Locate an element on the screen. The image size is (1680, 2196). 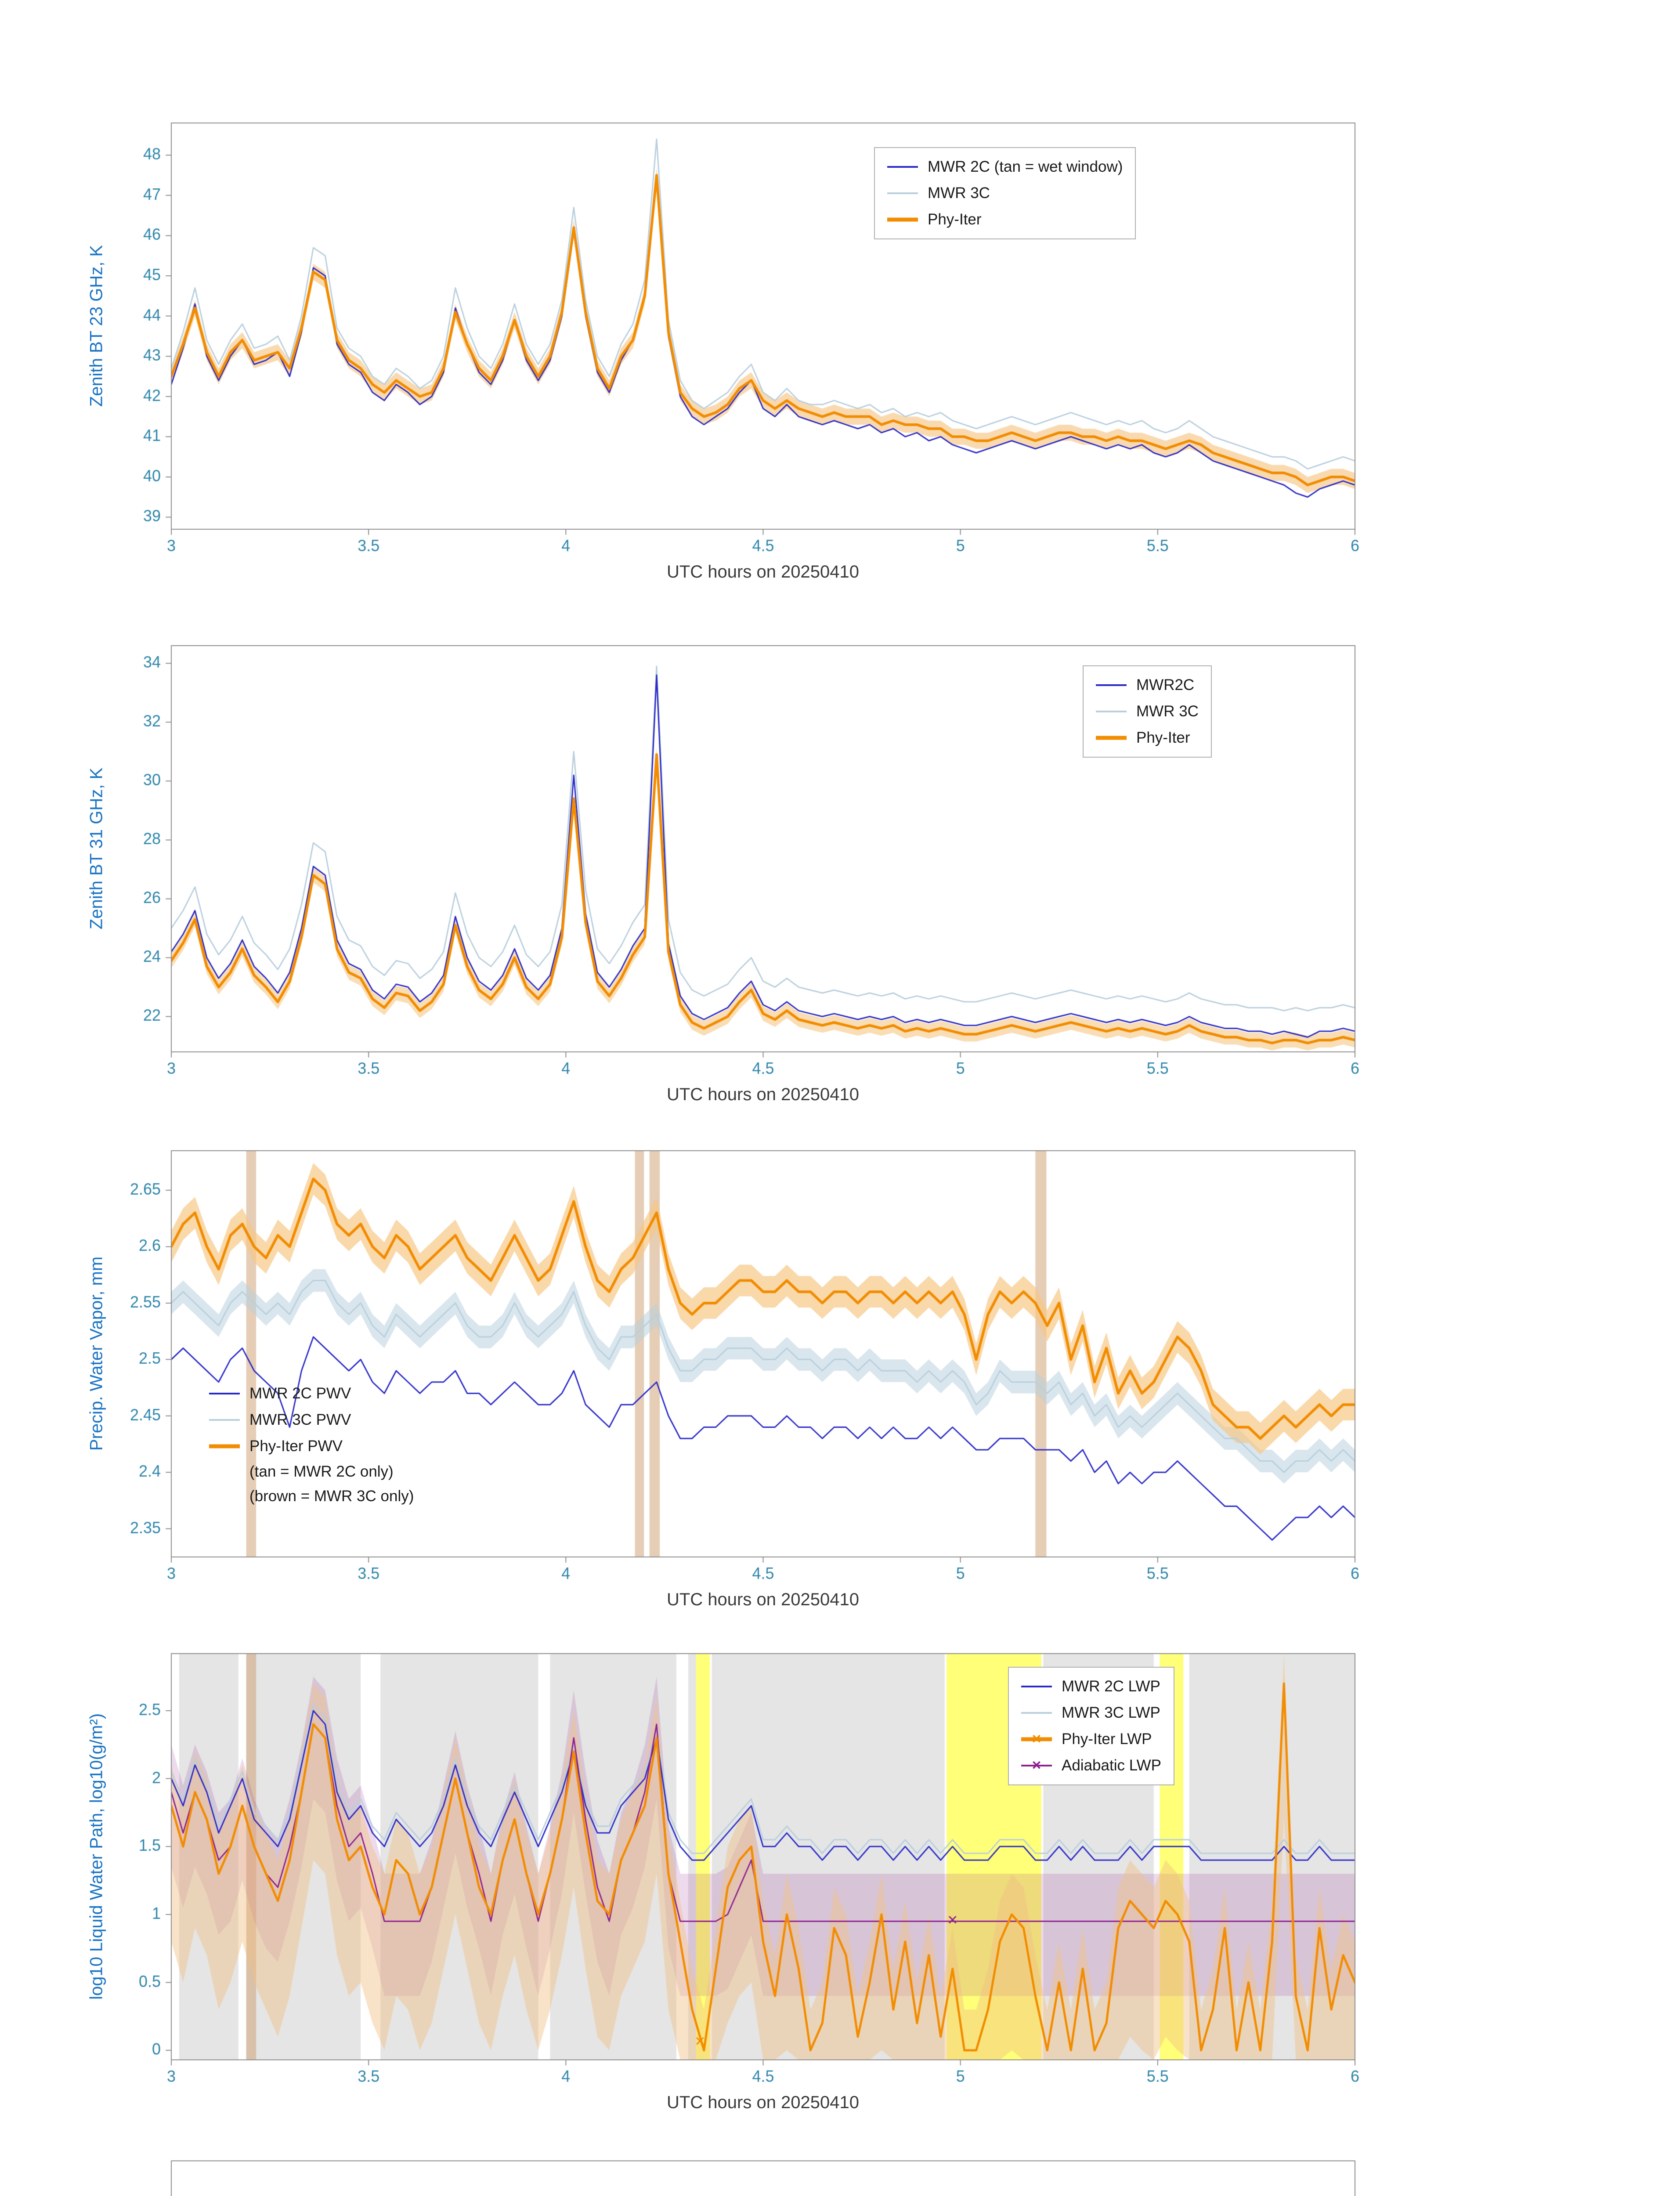
legend-entry-mwr2c-lwp: MWR 2C LWP is located at coordinates (1091, 1687).